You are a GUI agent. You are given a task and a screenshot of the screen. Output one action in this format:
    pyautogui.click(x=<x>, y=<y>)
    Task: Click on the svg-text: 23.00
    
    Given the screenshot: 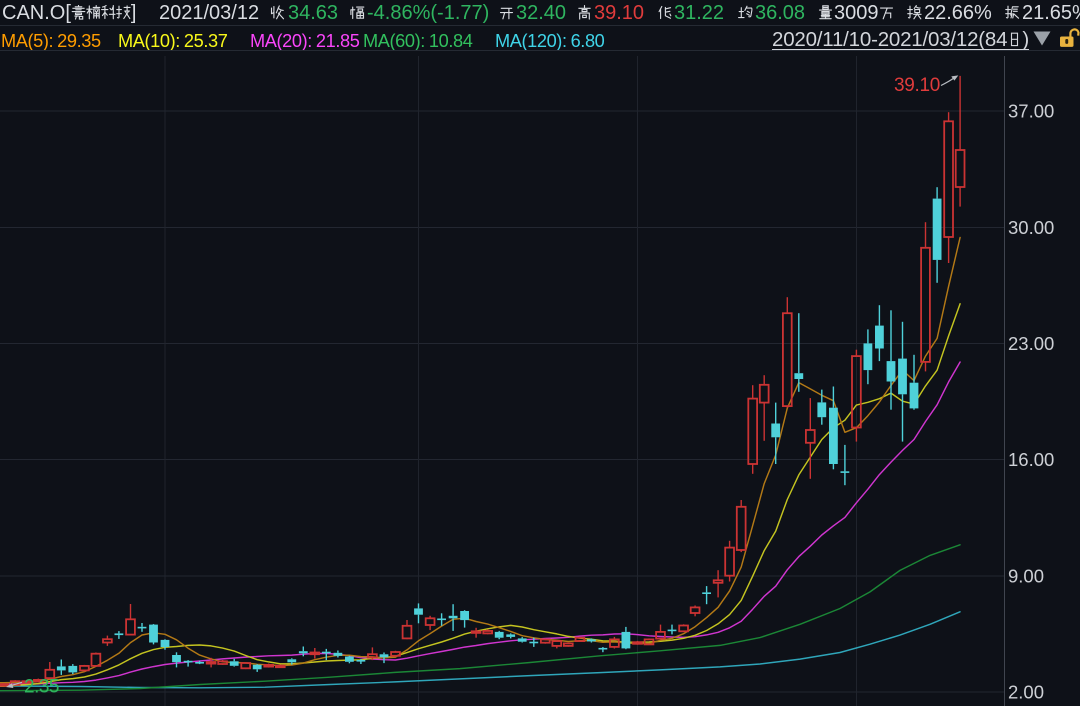 What is the action you would take?
    pyautogui.click(x=1031, y=343)
    